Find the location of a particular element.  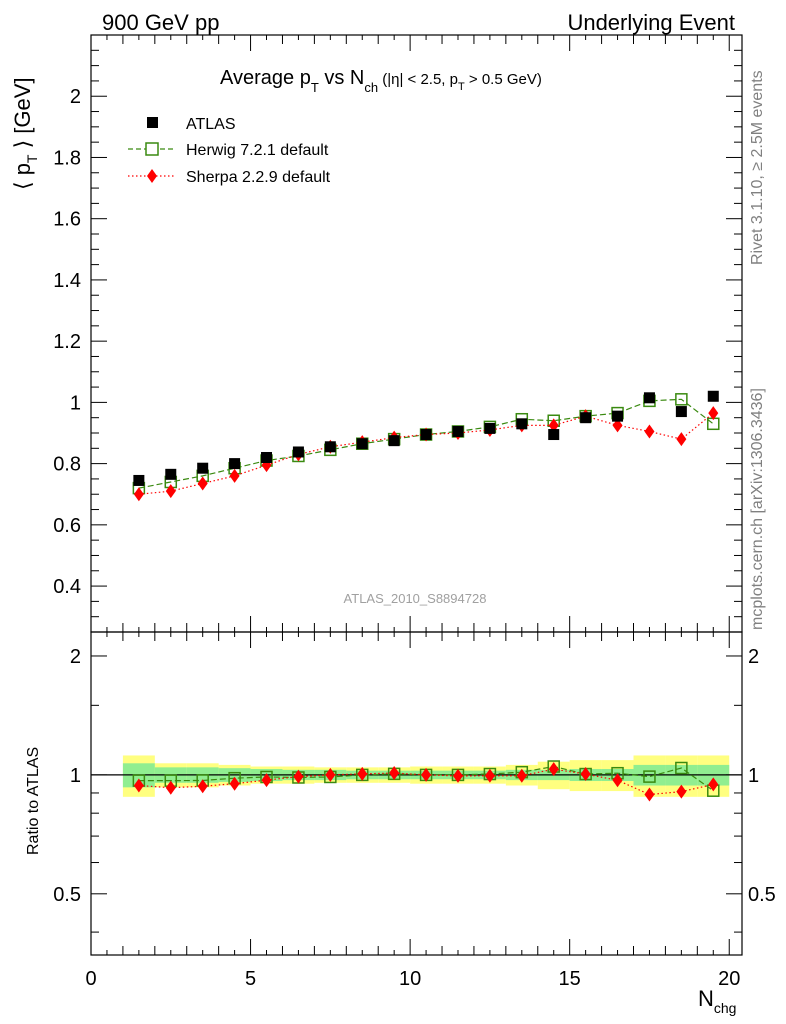

rivet-label: Rivet 3.1.10, ≥ 2.5M events is located at coordinates (757, 167).